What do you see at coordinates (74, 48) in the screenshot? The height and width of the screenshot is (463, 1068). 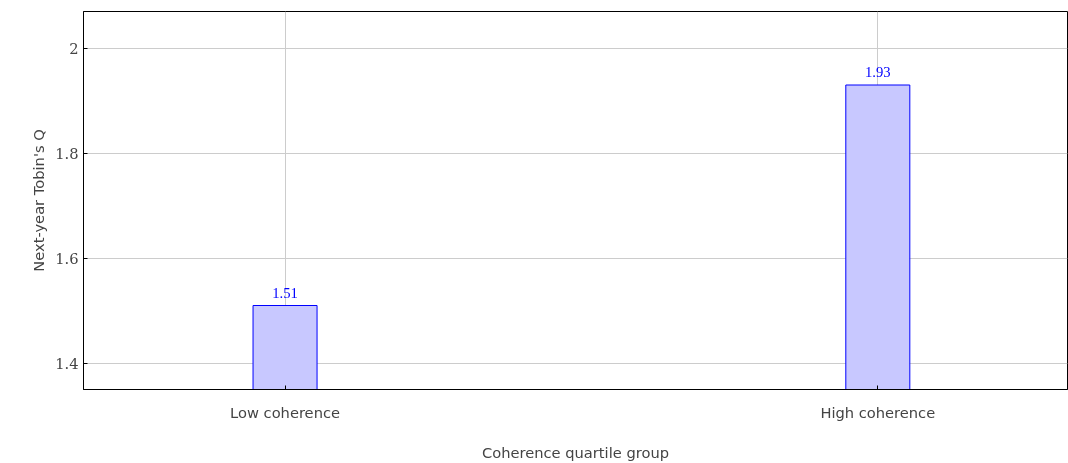 I see `y-tick-label: 2` at bounding box center [74, 48].